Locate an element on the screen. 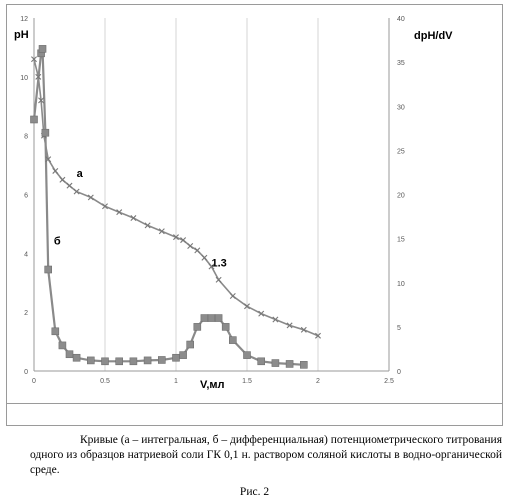 The width and height of the screenshot is (509, 500). annotation-equivalence-point: 1.3 is located at coordinates (219, 264).